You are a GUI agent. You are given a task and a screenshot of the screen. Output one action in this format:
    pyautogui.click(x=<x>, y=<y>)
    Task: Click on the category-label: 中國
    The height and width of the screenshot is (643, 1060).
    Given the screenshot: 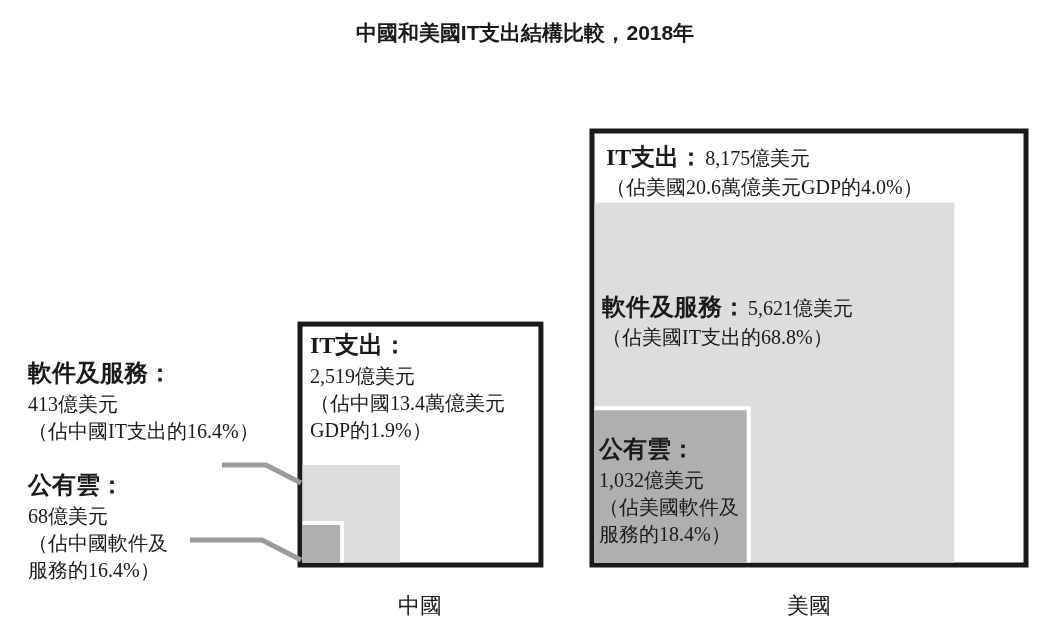 What is the action you would take?
    pyautogui.click(x=420, y=605)
    